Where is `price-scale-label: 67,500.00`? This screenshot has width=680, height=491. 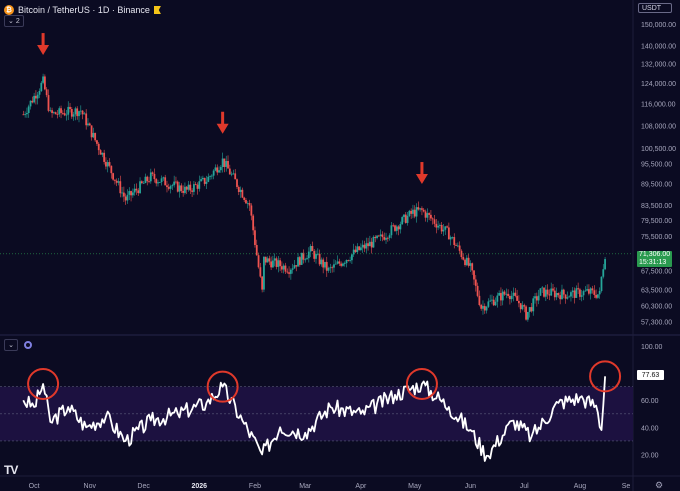 price-scale-label: 67,500.00 is located at coordinates (656, 272).